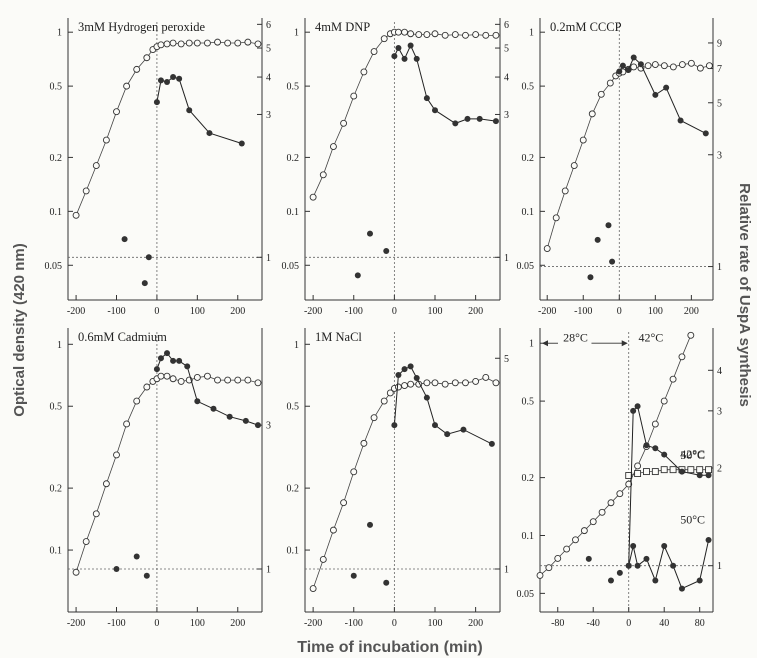 Image resolution: width=757 pixels, height=658 pixels. What do you see at coordinates (719, 468) in the screenshot?
I see `y-tick-label-right: 2` at bounding box center [719, 468].